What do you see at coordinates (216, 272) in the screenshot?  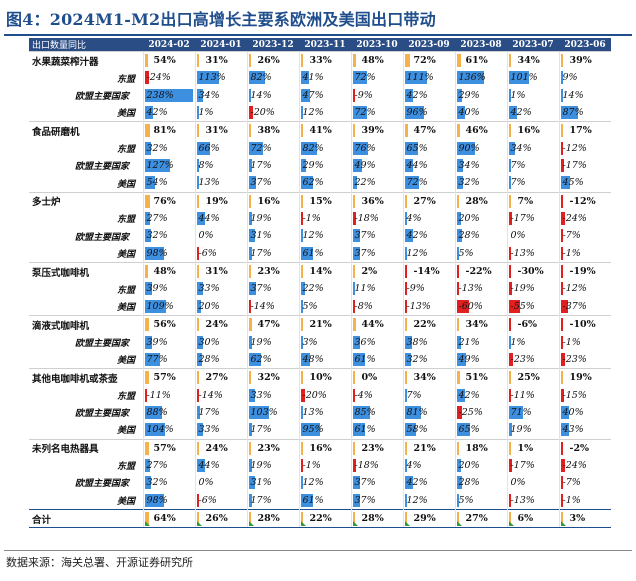 I see `value-text: 31%` at bounding box center [216, 272].